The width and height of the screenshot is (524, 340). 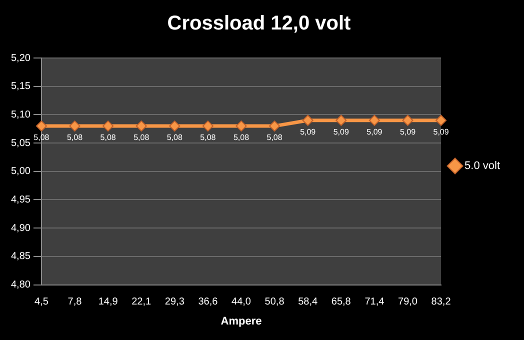 What do you see at coordinates (241, 321) in the screenshot?
I see `x-axis-title: Ampere` at bounding box center [241, 321].